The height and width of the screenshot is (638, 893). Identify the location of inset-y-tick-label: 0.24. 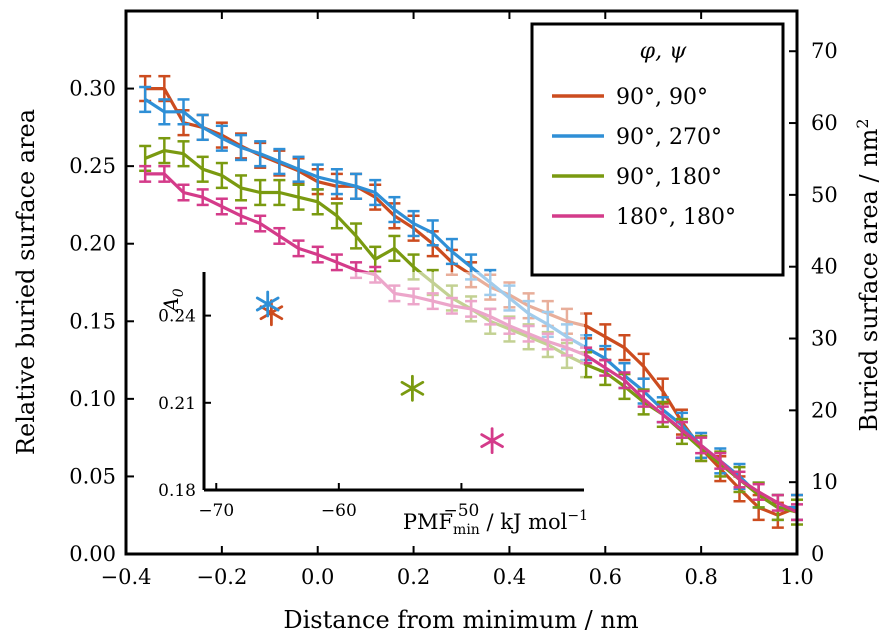
(177, 317).